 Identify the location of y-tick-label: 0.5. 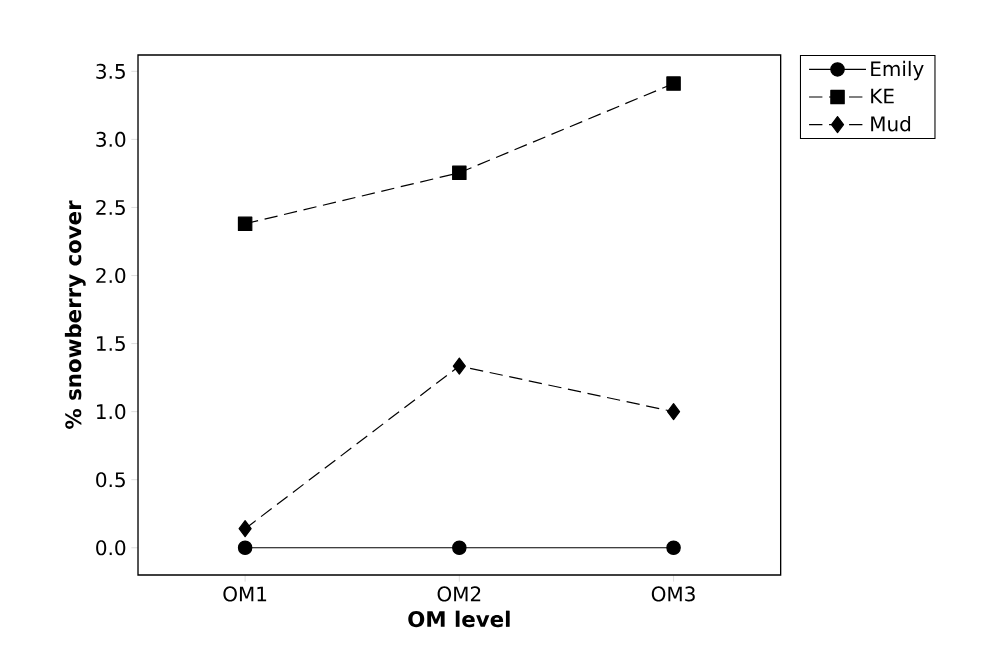
(110, 480).